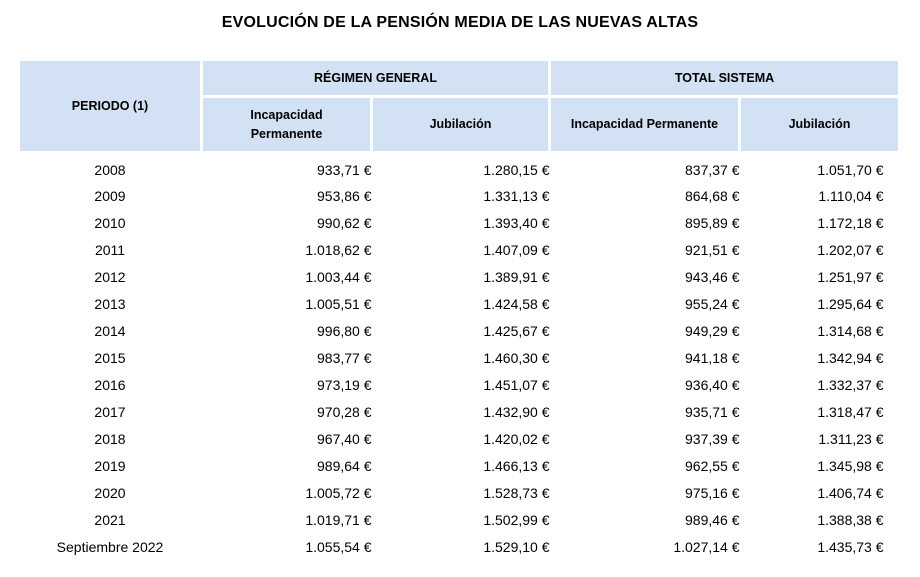 The height and width of the screenshot is (577, 920). What do you see at coordinates (712, 331) in the screenshot?
I see `value-cell: 949,29 €` at bounding box center [712, 331].